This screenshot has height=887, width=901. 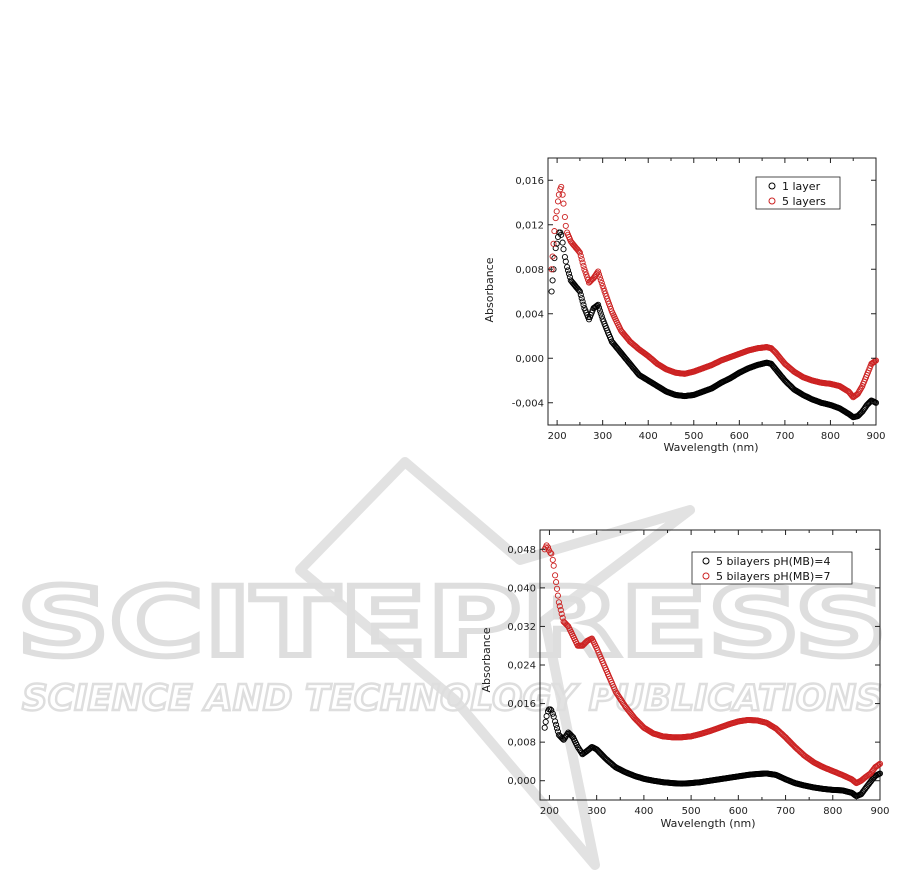 I want to click on legend: 1 layer 5 layers, so click(x=798, y=193).